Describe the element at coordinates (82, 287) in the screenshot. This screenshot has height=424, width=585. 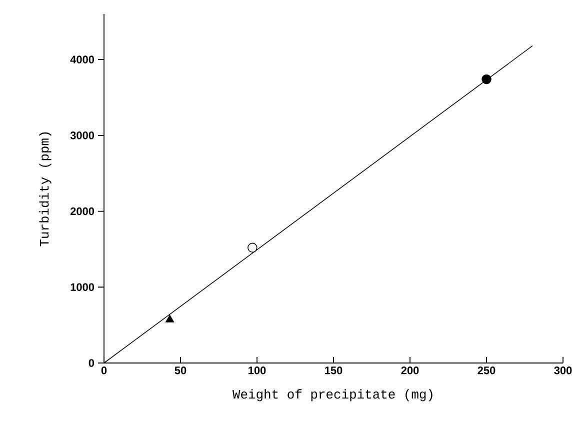
I see `y-tick-label: 1000` at that location.